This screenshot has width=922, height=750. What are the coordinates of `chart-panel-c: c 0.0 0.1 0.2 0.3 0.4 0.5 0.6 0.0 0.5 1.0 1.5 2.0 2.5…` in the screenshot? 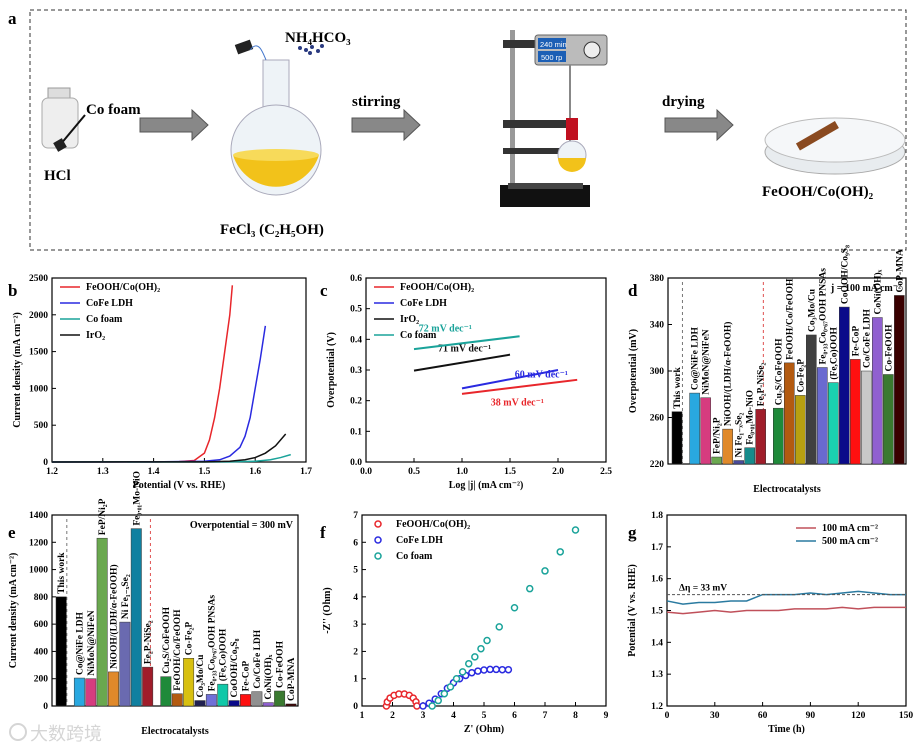 It's located at (466, 382).